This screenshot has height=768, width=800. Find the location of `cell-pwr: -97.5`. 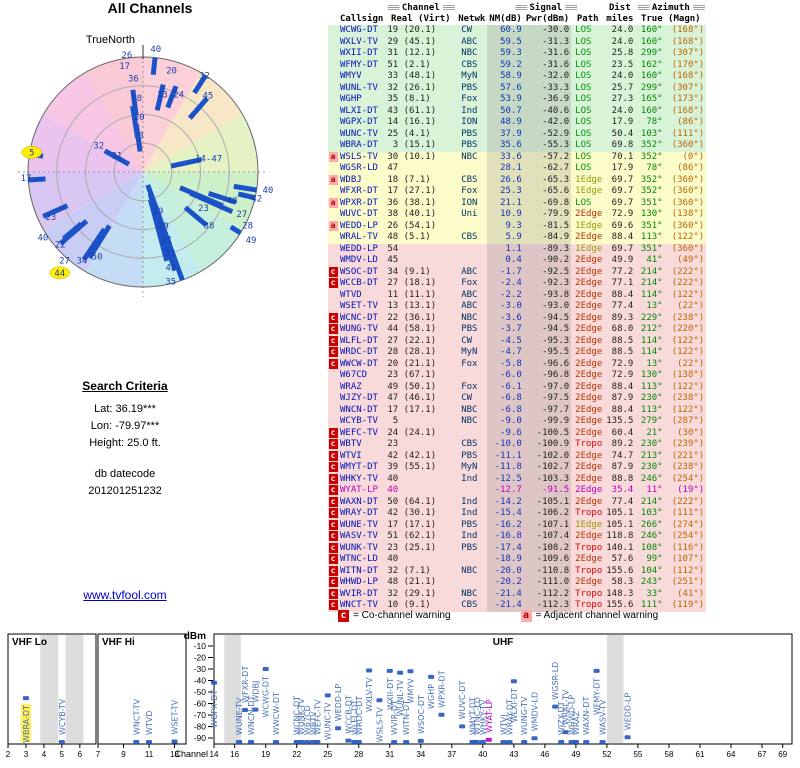

cell-pwr: -97.5 is located at coordinates (547, 399).